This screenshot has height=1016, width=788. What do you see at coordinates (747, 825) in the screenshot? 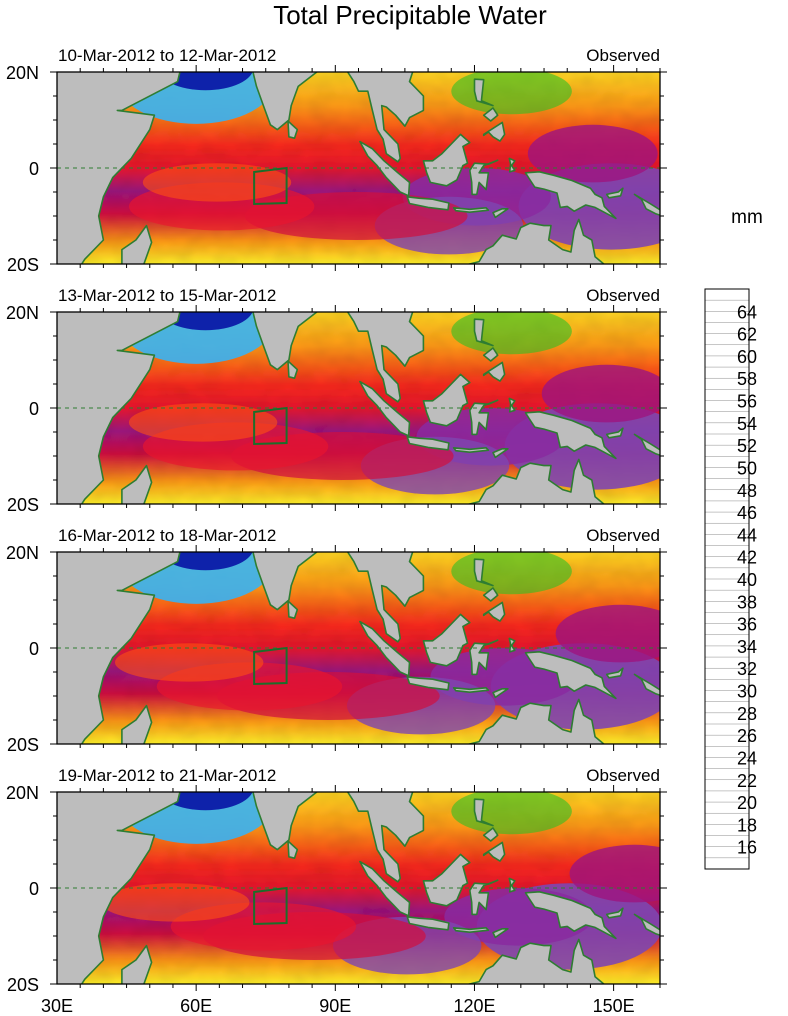
I see `colorbar-tick-label: 18` at bounding box center [747, 825].